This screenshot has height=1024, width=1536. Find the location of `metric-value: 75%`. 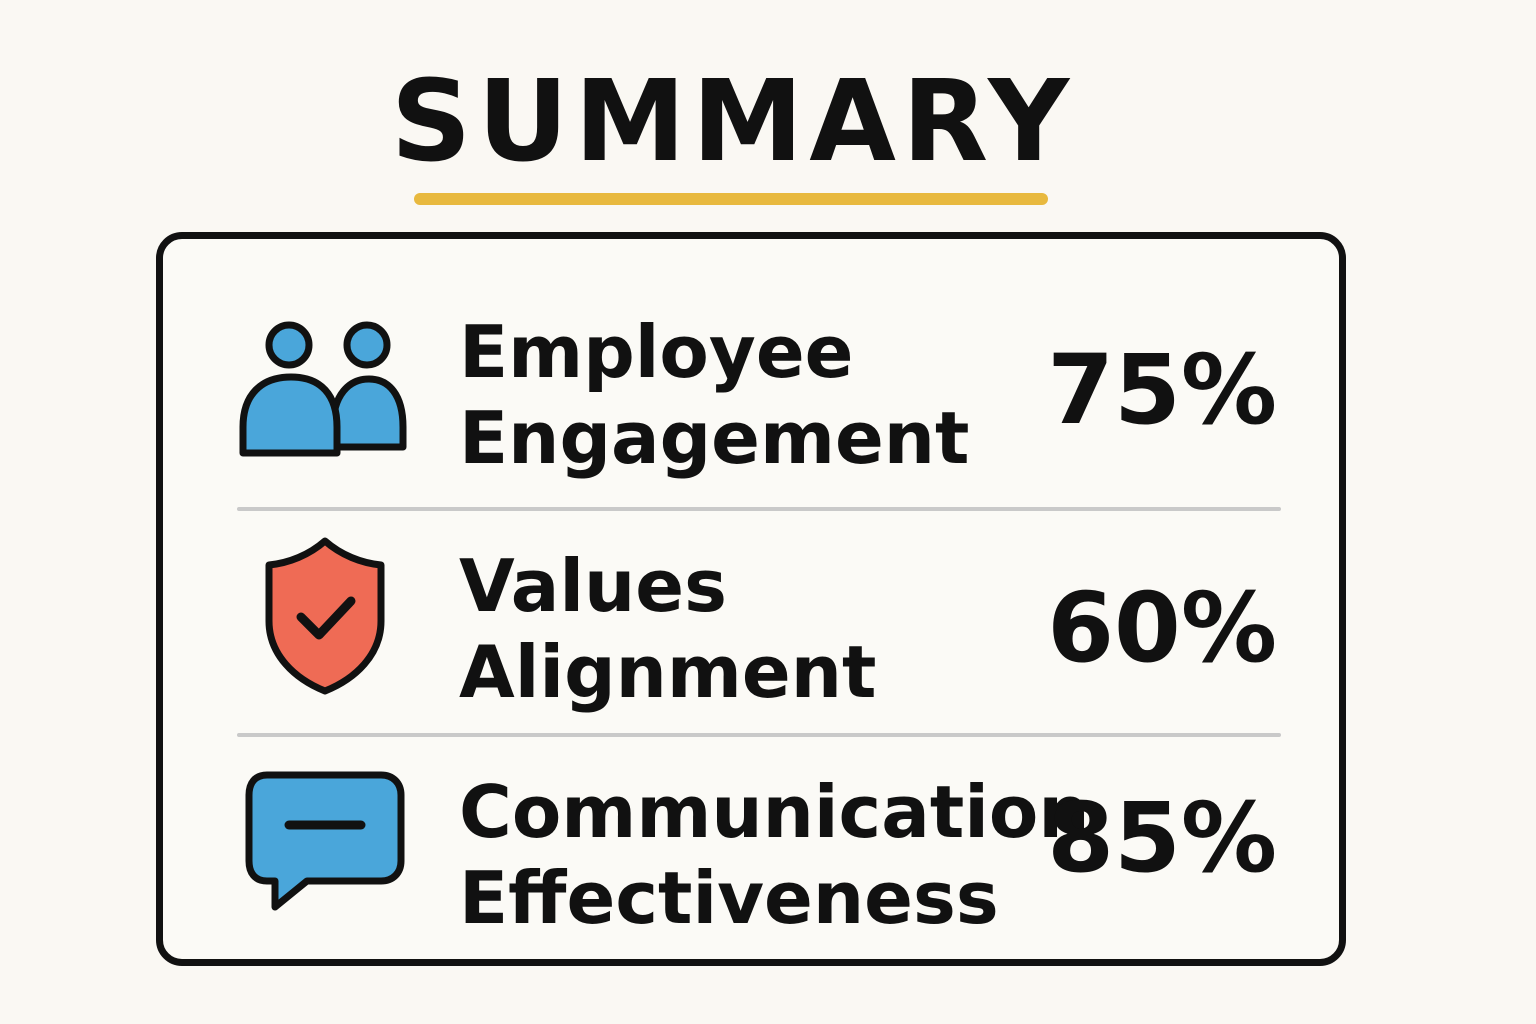

metric-value: 75% is located at coordinates (1162, 390).